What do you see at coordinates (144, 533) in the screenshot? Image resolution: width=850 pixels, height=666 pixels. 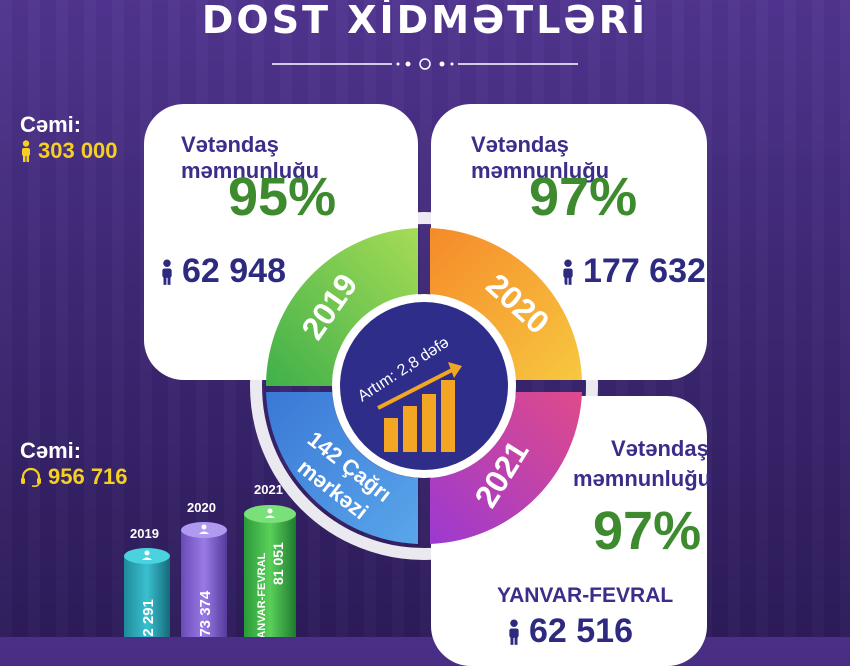 I see `cylinder-2019-year: 2019` at bounding box center [144, 533].